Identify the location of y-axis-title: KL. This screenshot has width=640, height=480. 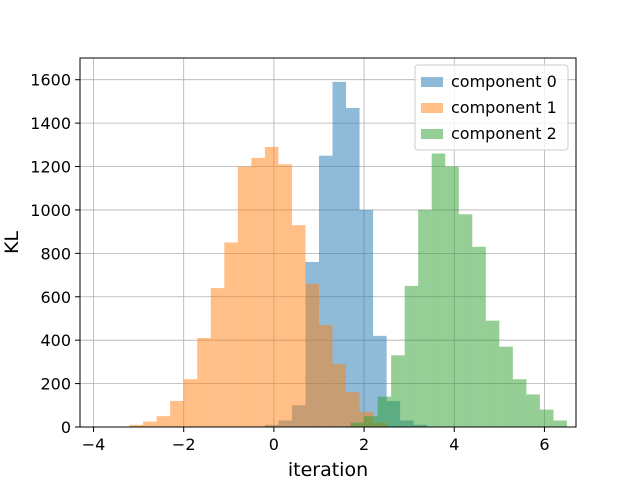
(12, 242).